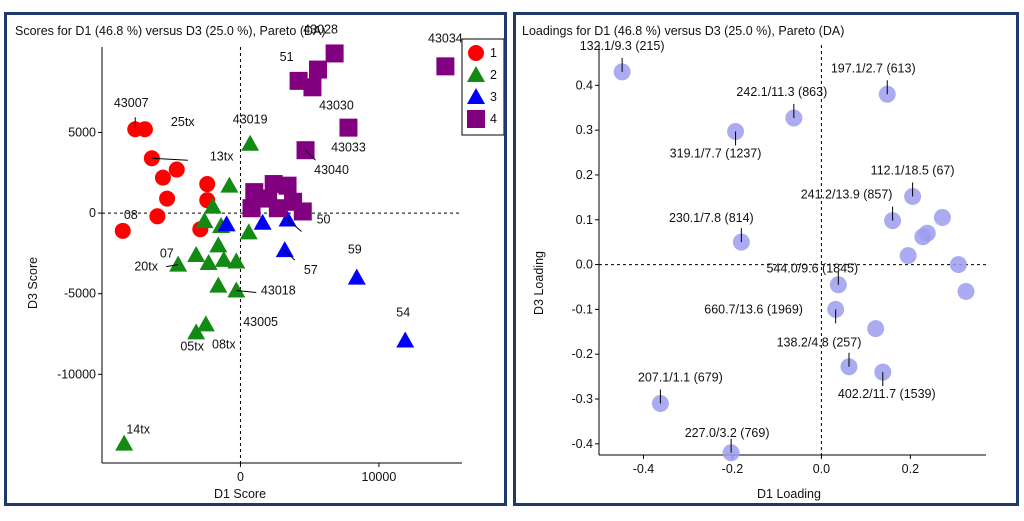 This screenshot has height=521, width=1024. What do you see at coordinates (324, 220) in the screenshot?
I see `point-label: 50` at bounding box center [324, 220].